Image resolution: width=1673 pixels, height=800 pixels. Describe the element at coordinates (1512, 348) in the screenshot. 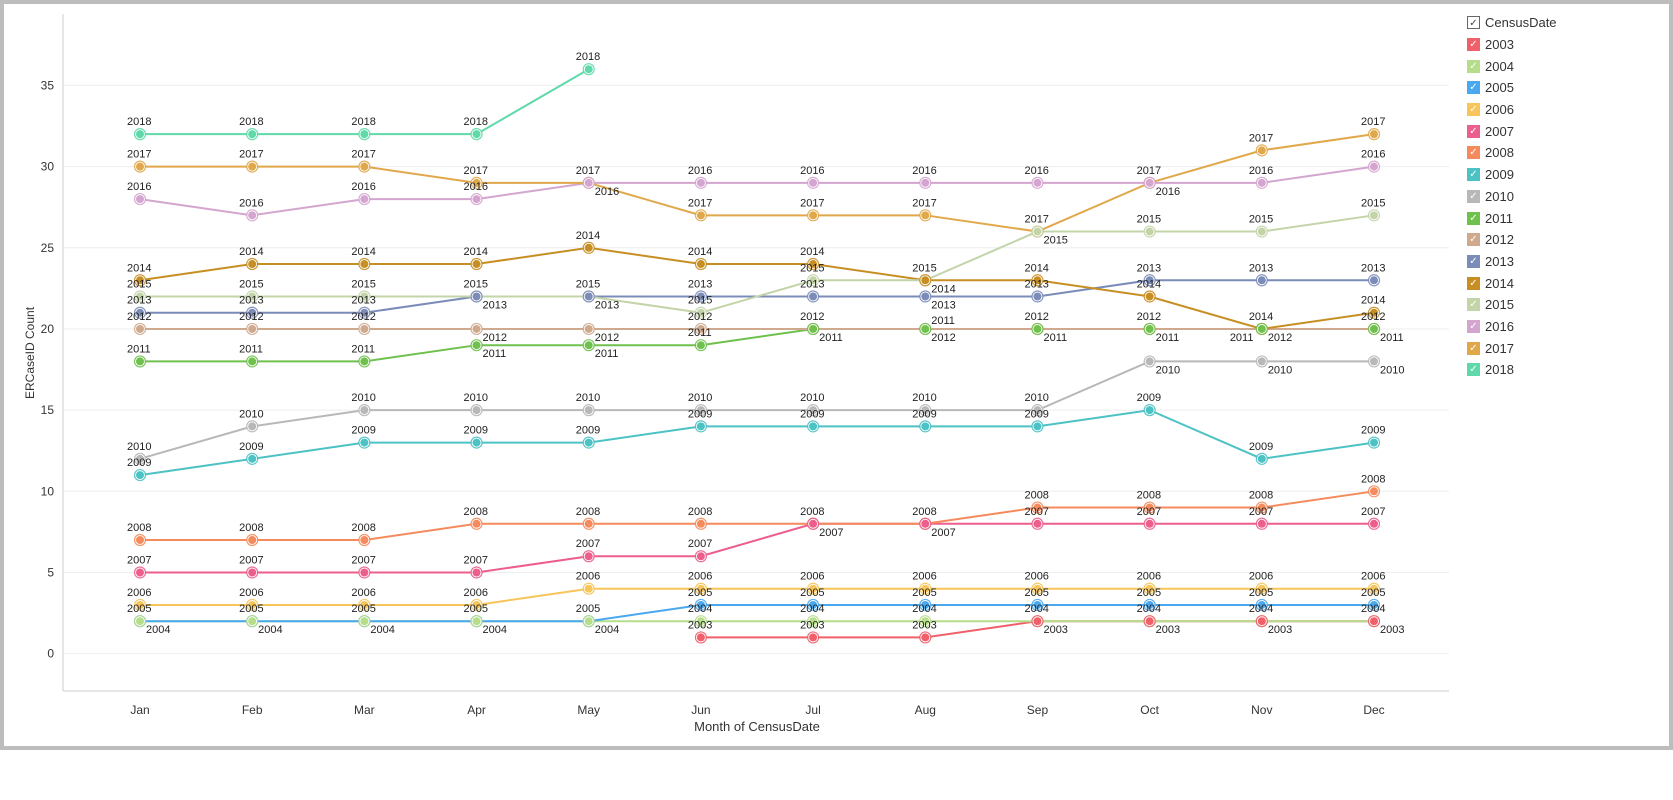

I see `legend-item-2017: ✓ 2017` at that location.